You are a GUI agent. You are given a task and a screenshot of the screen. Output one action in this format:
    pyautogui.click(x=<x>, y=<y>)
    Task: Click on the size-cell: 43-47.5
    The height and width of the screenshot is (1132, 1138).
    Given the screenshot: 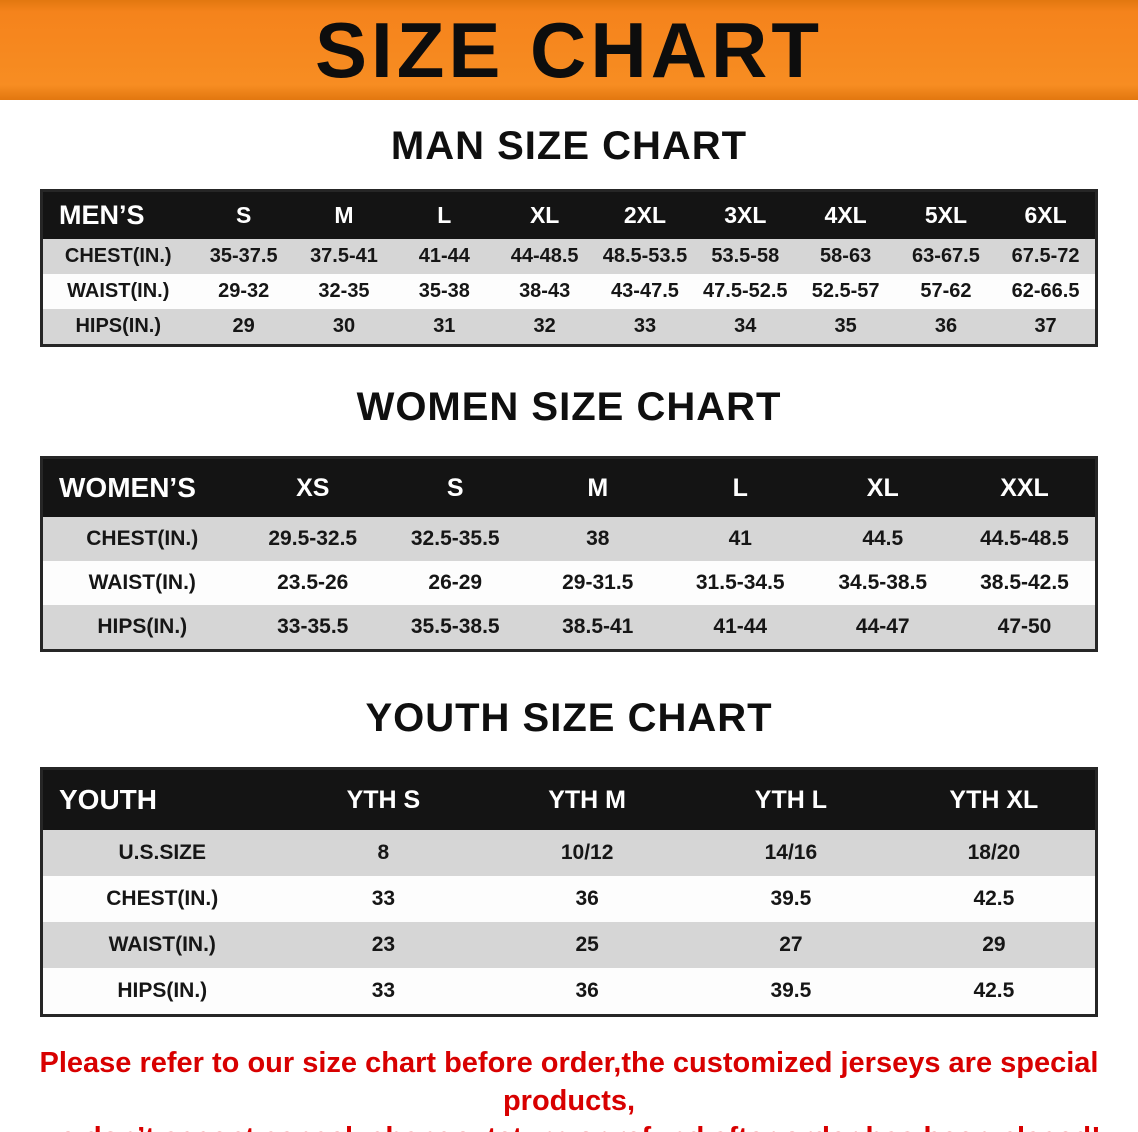 What is the action you would take?
    pyautogui.click(x=645, y=291)
    